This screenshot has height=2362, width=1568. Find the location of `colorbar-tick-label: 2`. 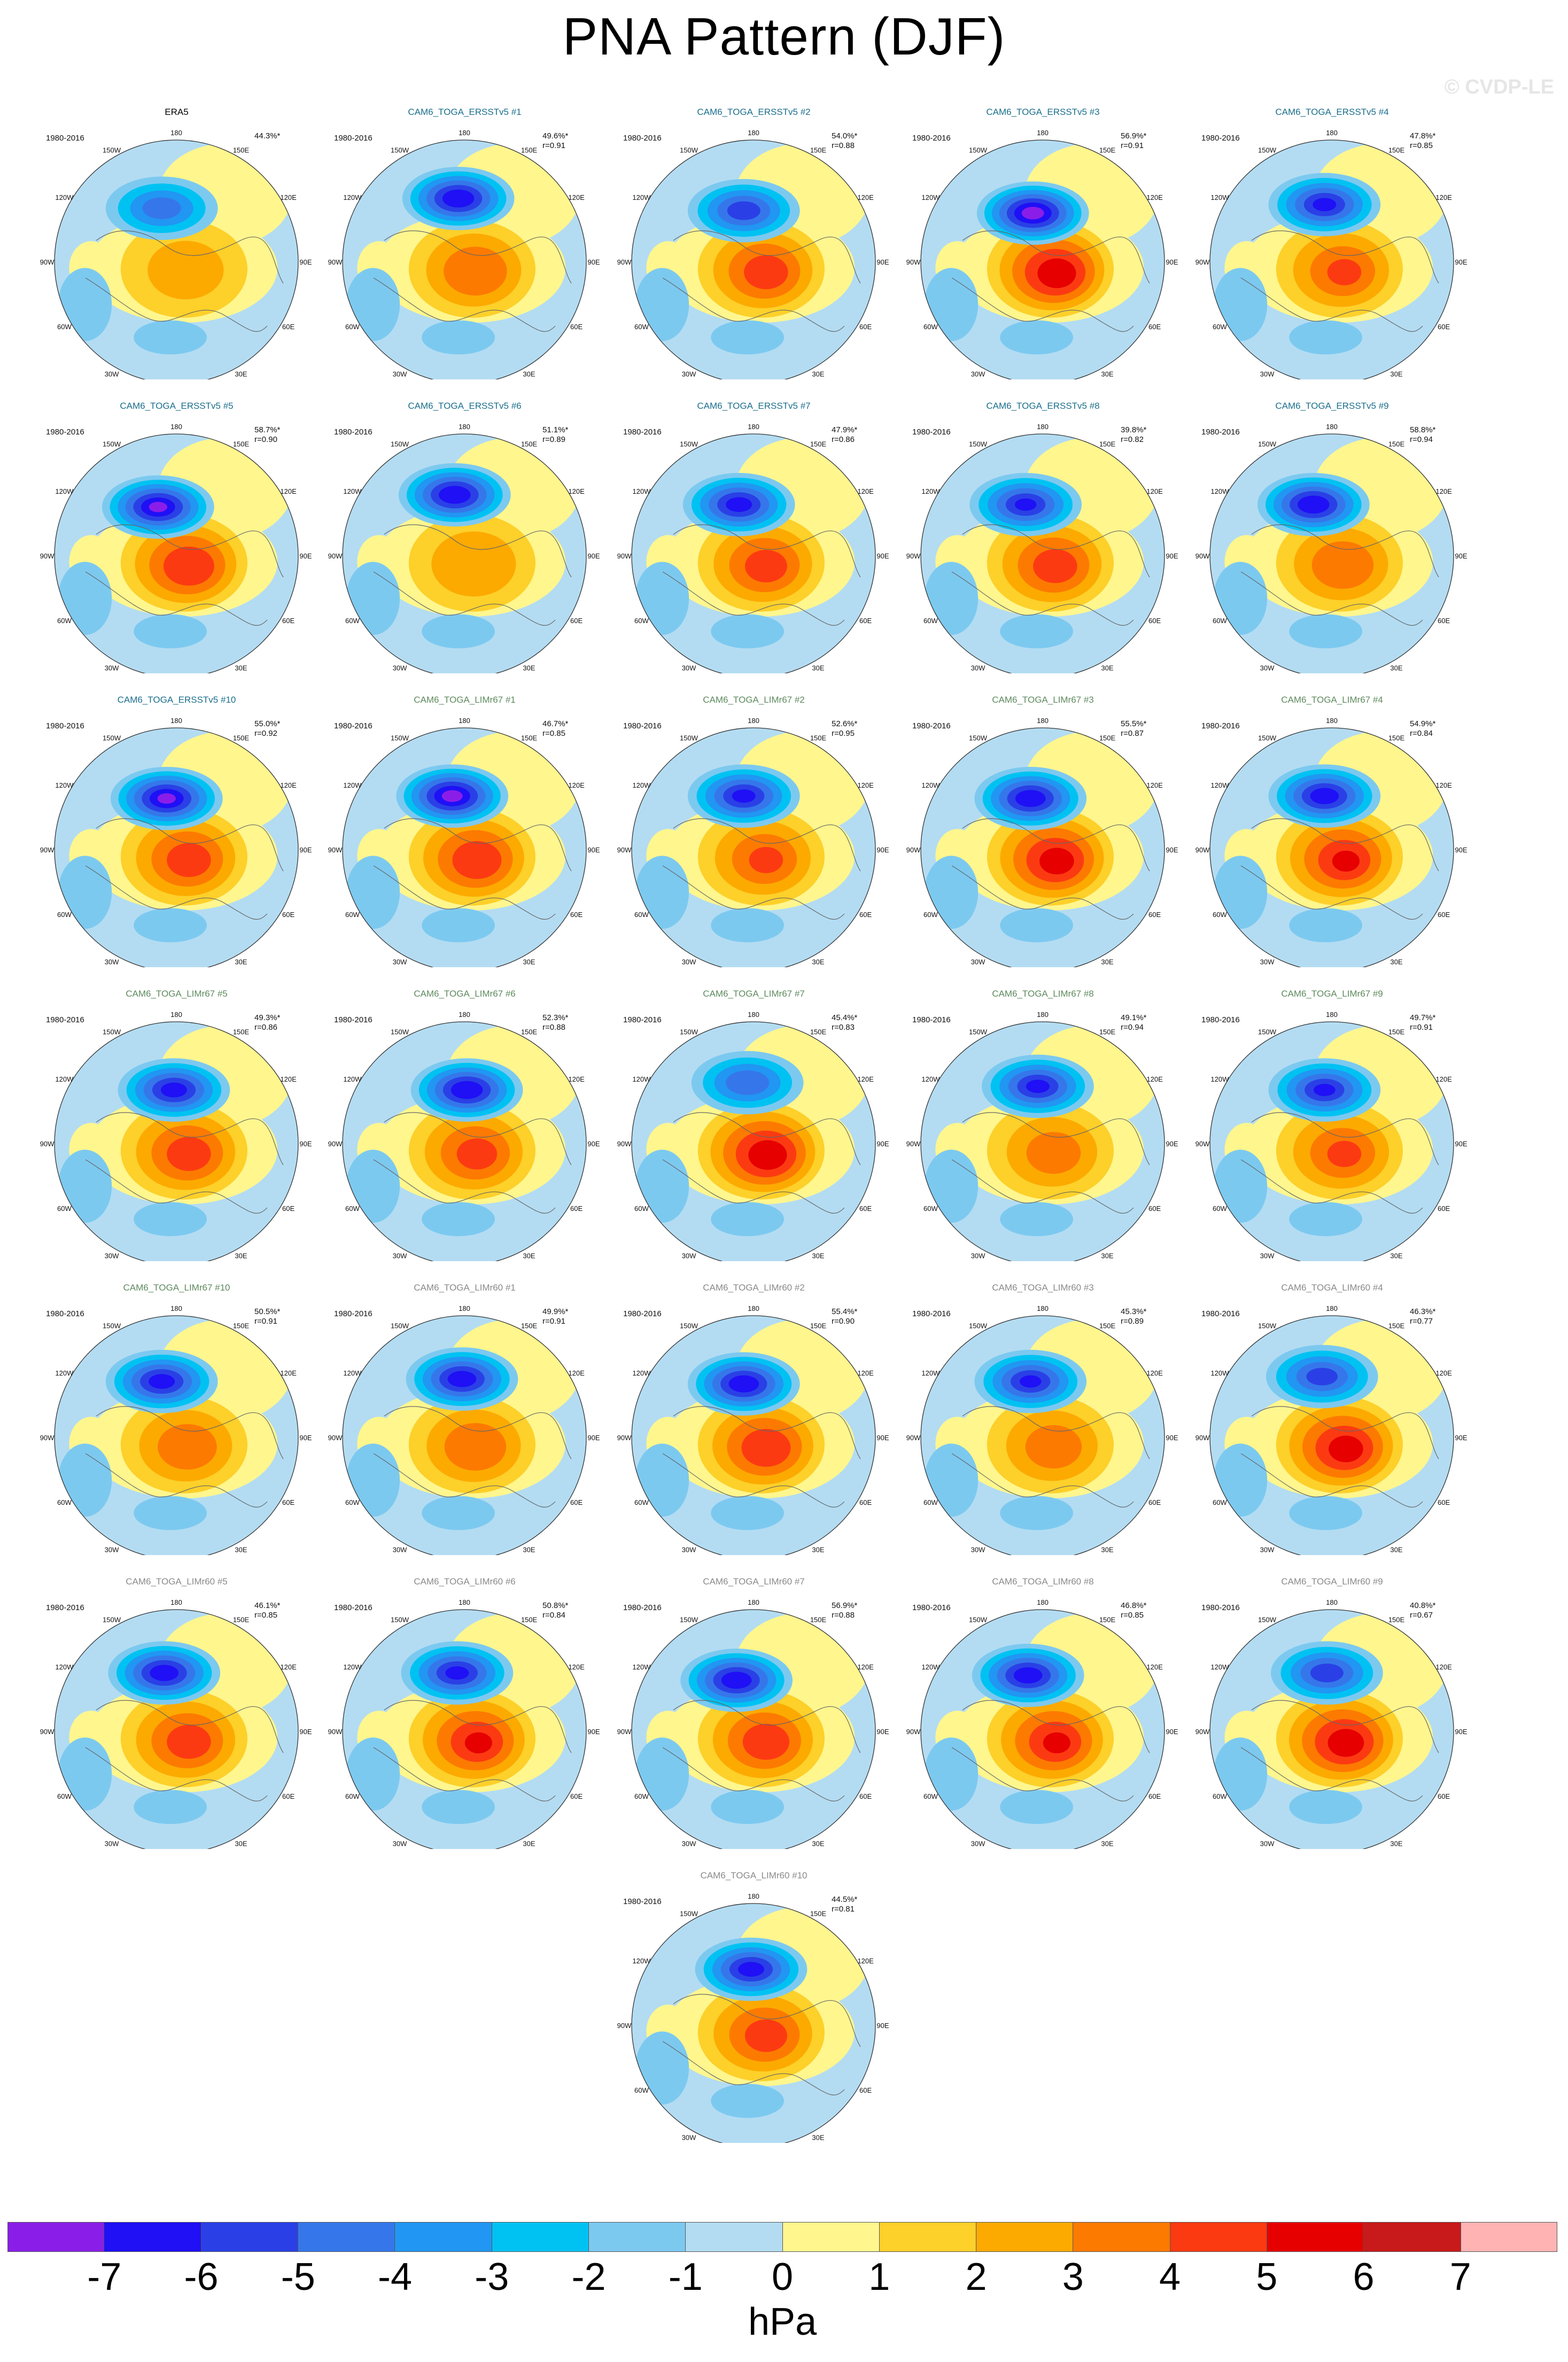

colorbar-tick-label: 2 is located at coordinates (976, 2277).